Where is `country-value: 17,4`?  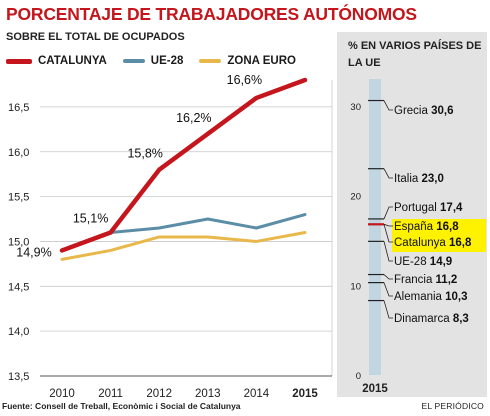
country-value: 17,4 is located at coordinates (451, 208).